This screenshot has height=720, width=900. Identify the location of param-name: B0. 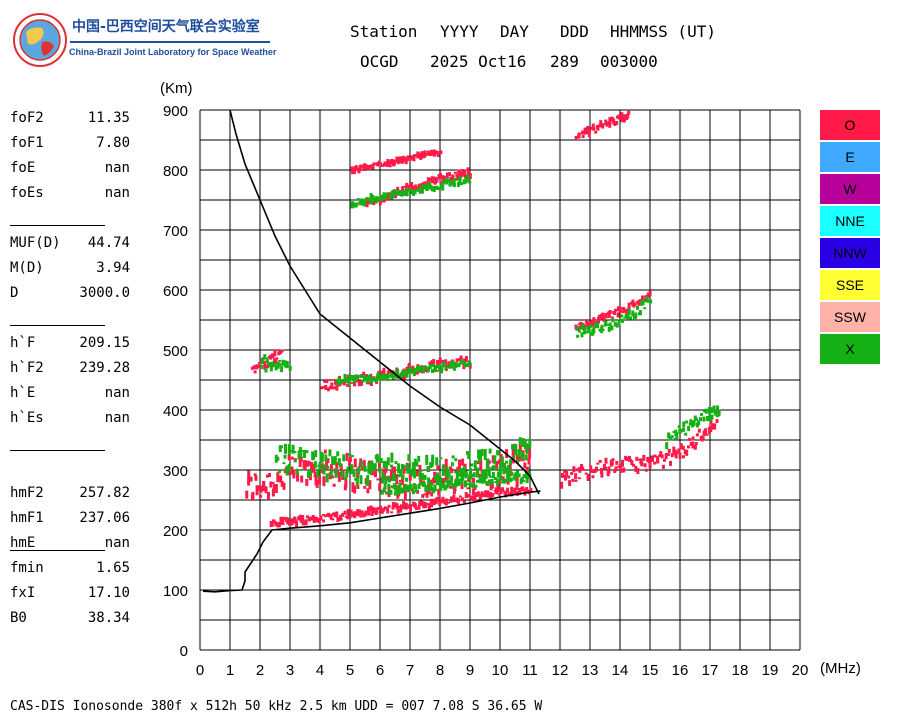
(18, 618).